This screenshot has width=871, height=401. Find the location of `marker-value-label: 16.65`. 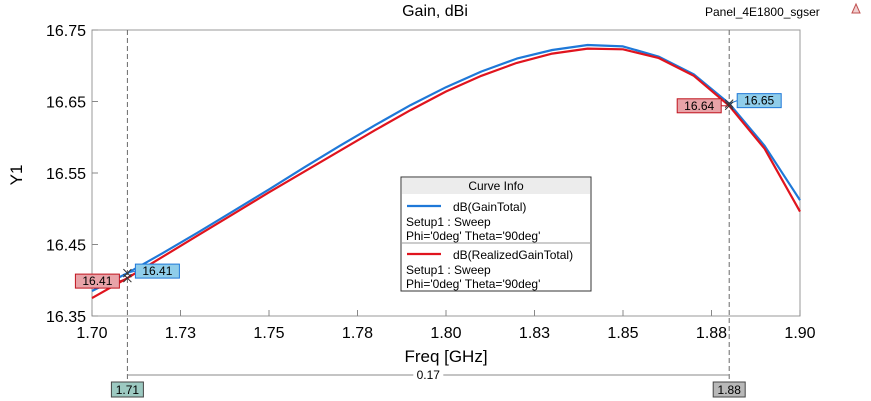

marker-value-label: 16.65 is located at coordinates (759, 101).